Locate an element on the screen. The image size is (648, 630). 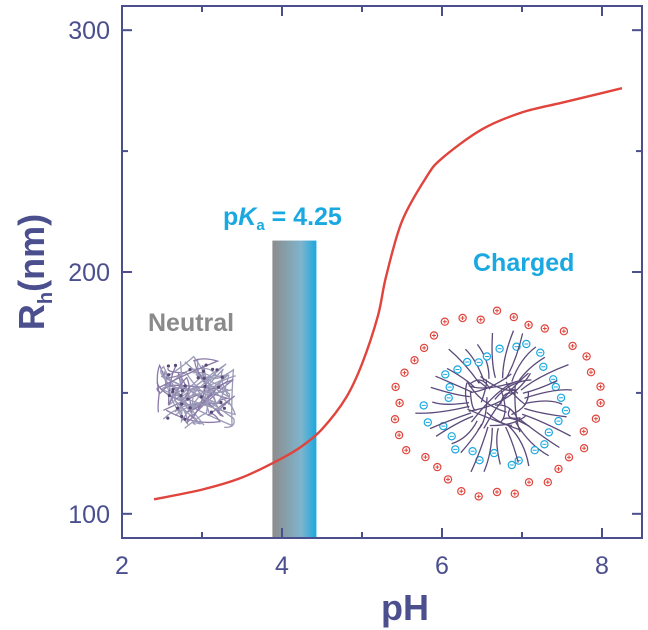
neutral-label: Neutral is located at coordinates (191, 323).